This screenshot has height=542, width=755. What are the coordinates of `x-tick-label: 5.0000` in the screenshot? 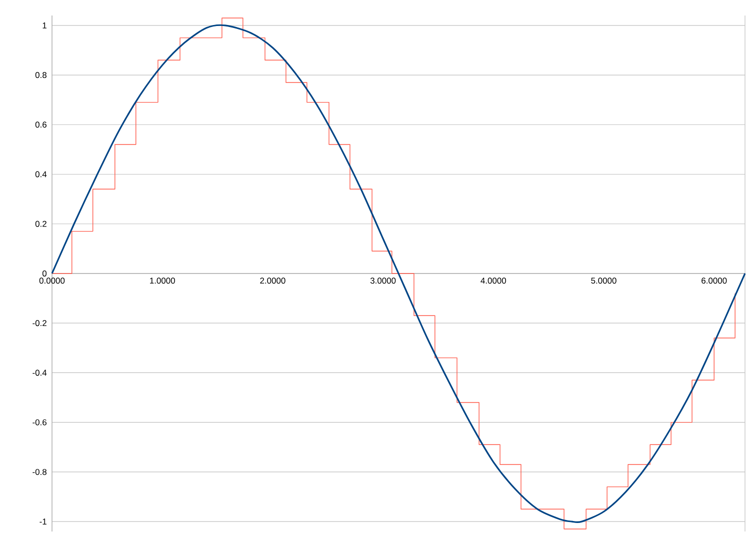 It's located at (603, 281).